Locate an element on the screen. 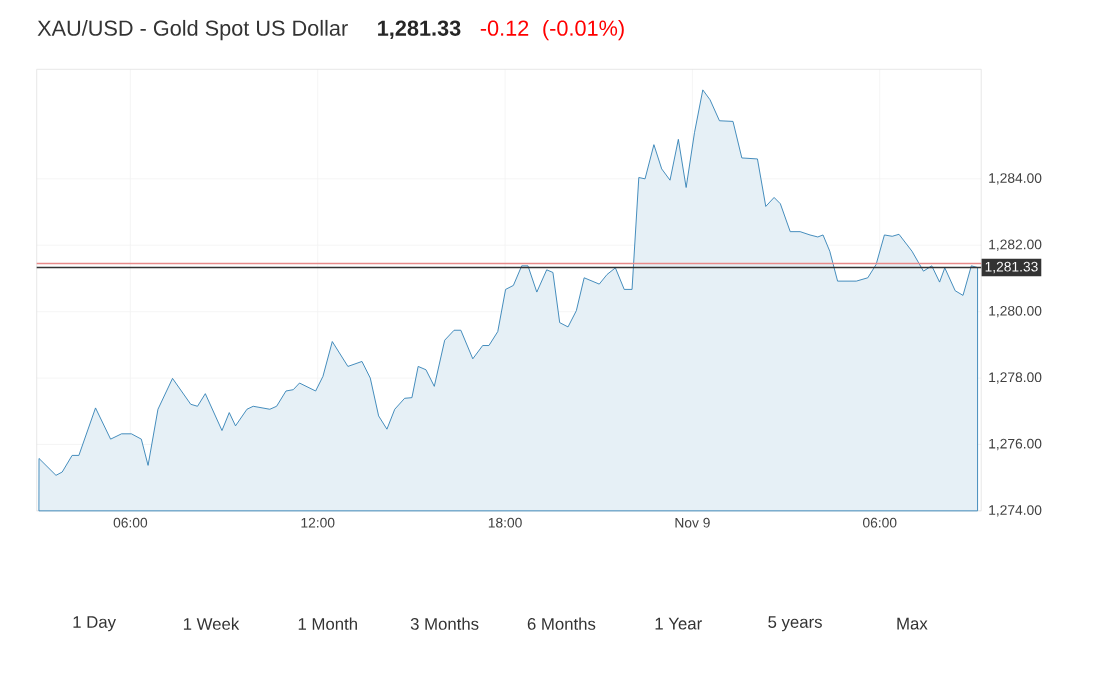 The width and height of the screenshot is (1100, 674). text: 1 Year is located at coordinates (678, 624).